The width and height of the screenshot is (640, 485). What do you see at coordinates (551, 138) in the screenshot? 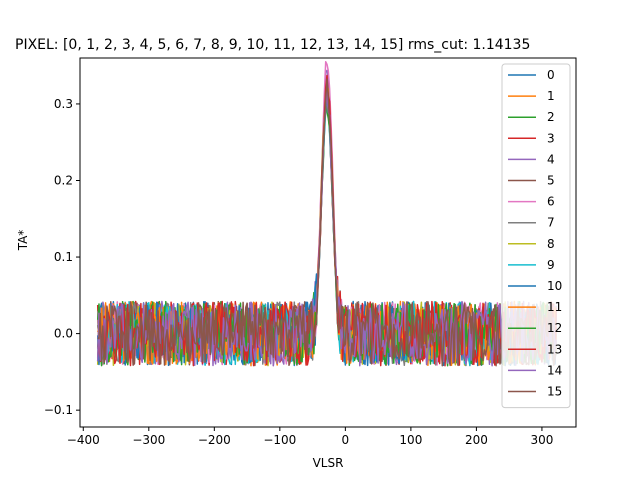
I see `legend-label-3: 3` at bounding box center [551, 138].